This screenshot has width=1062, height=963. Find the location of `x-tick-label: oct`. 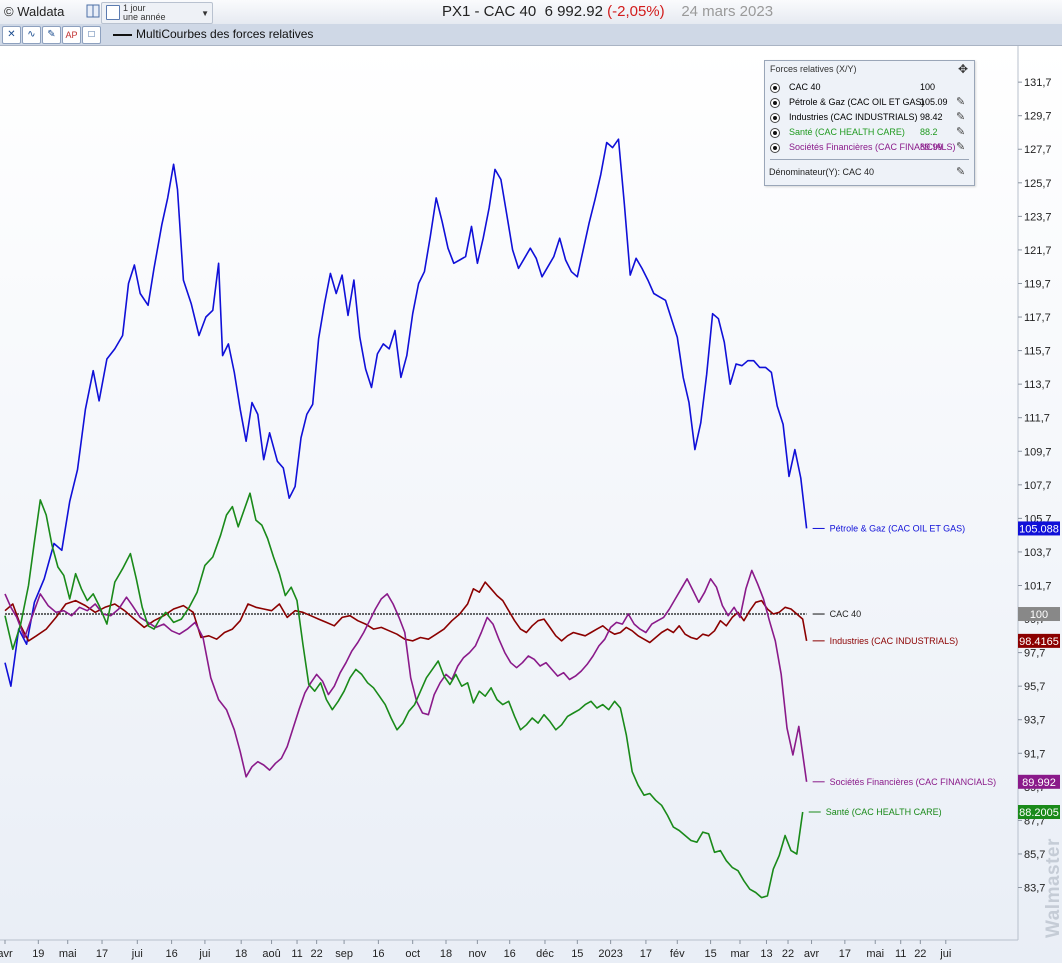

x-tick-label: oct is located at coordinates (412, 954).